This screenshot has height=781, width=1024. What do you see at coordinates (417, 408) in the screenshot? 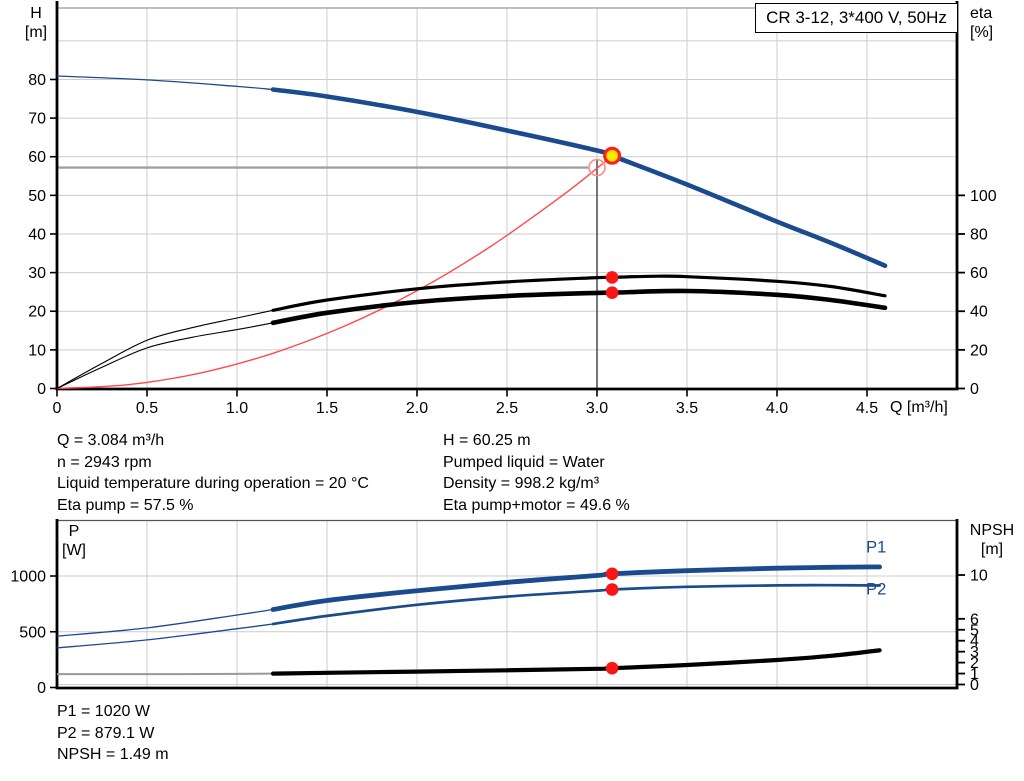
I see `x-axis-tick-label: 2.0` at bounding box center [417, 408].